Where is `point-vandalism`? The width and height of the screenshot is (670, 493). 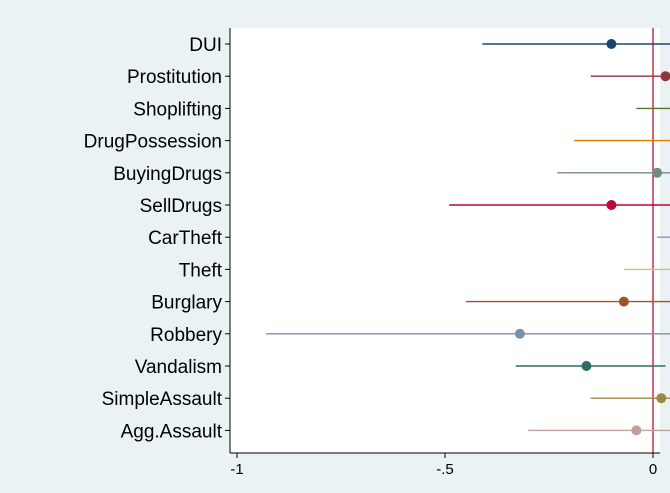 point-vandalism is located at coordinates (586, 366).